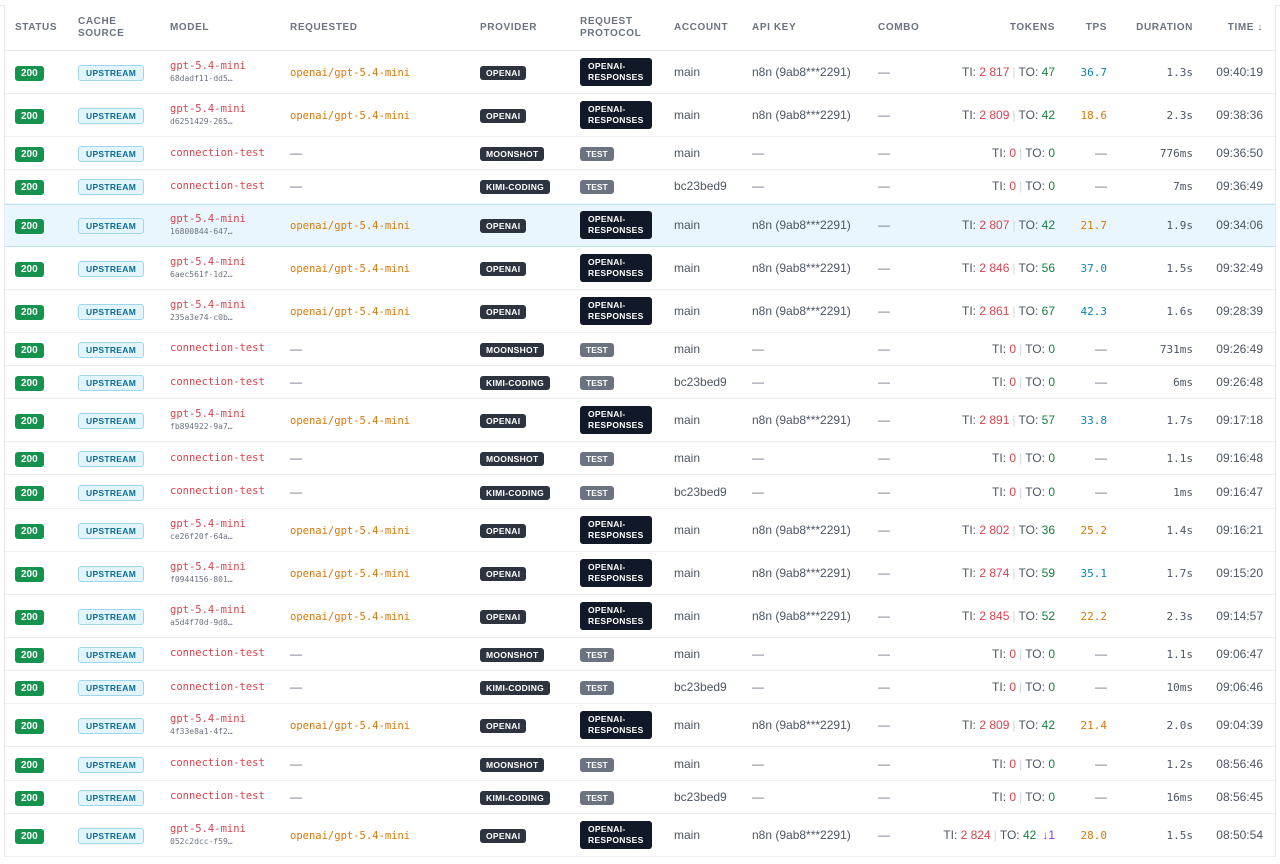 This screenshot has height=864, width=1280. What do you see at coordinates (512, 459) in the screenshot?
I see `provider-badge: MOONSHOT` at bounding box center [512, 459].